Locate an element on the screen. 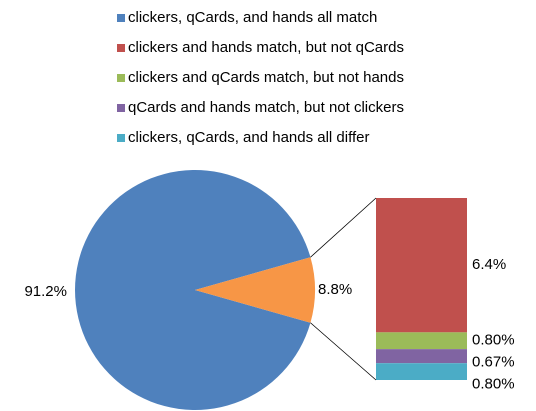 The width and height of the screenshot is (536, 411). legend-label: qCards and hands match, but not clickers is located at coordinates (266, 107).